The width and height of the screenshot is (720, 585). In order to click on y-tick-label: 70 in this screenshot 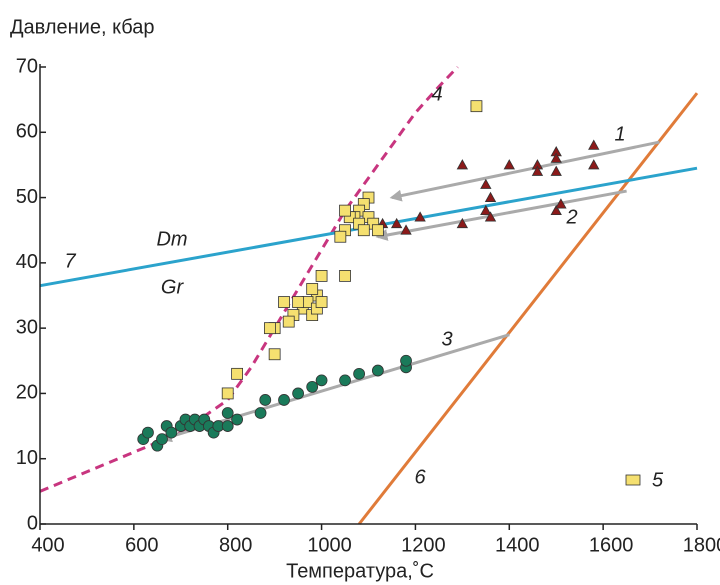, I will do `click(27, 66)`.